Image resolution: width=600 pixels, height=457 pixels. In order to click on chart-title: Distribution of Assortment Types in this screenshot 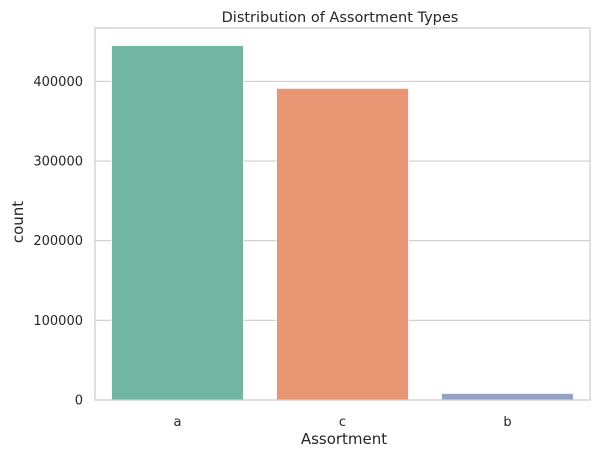, I will do `click(340, 18)`.